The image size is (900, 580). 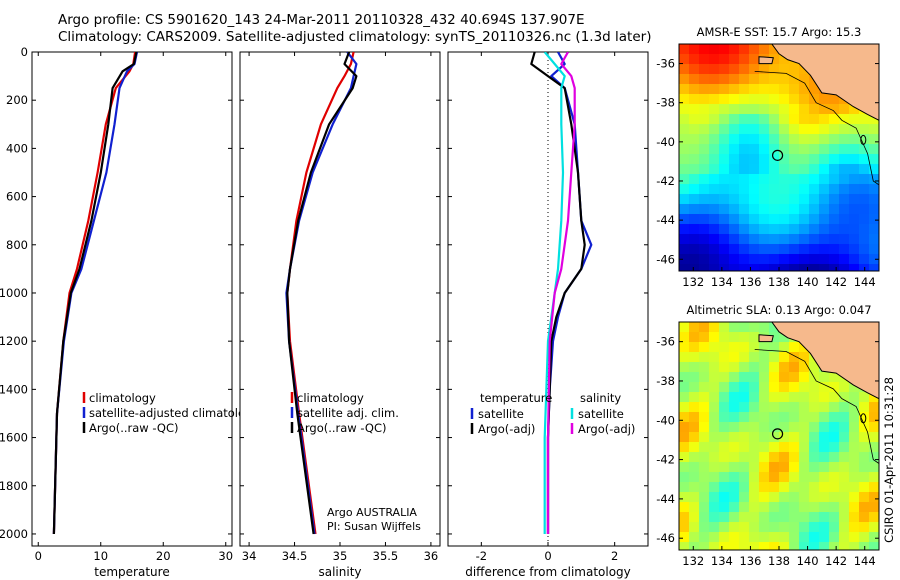 I want to click on map-x-tick-label: 136, so click(x=750, y=282).